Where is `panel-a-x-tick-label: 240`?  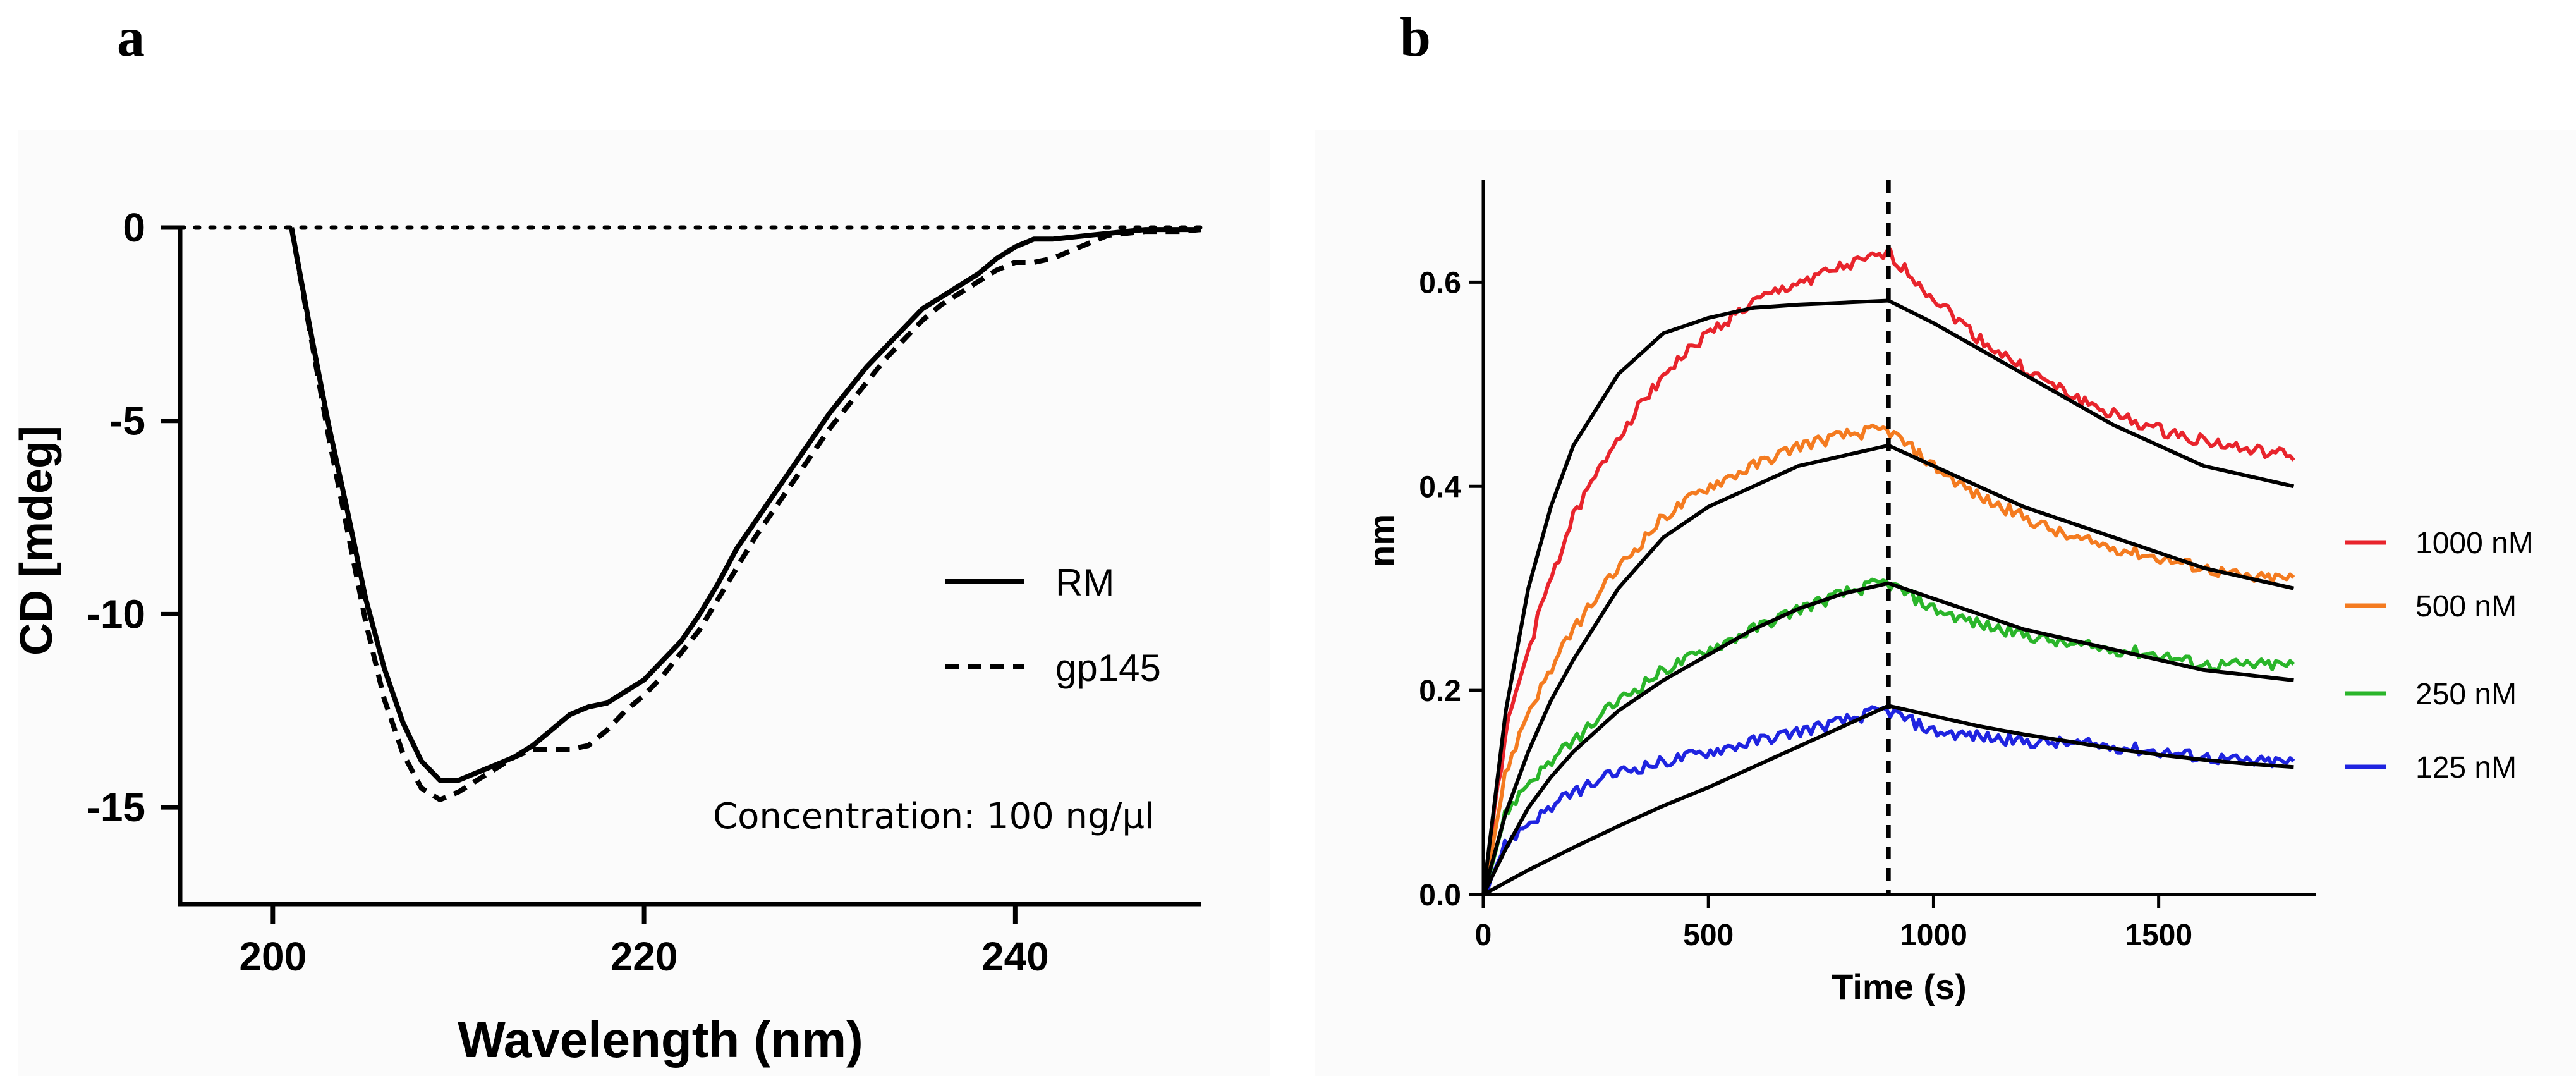 panel-a-x-tick-label: 240 is located at coordinates (1015, 956).